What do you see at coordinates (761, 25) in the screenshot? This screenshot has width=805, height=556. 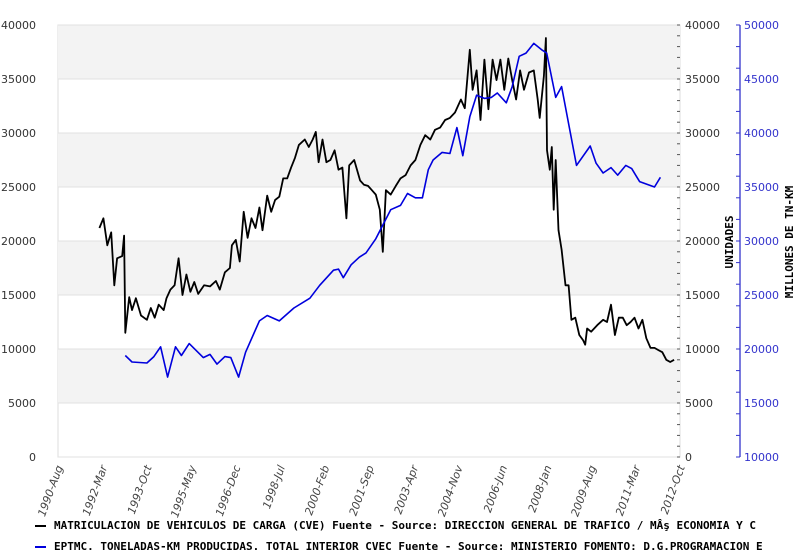 I see `blue-axis-tick-label: 50000` at bounding box center [761, 25].